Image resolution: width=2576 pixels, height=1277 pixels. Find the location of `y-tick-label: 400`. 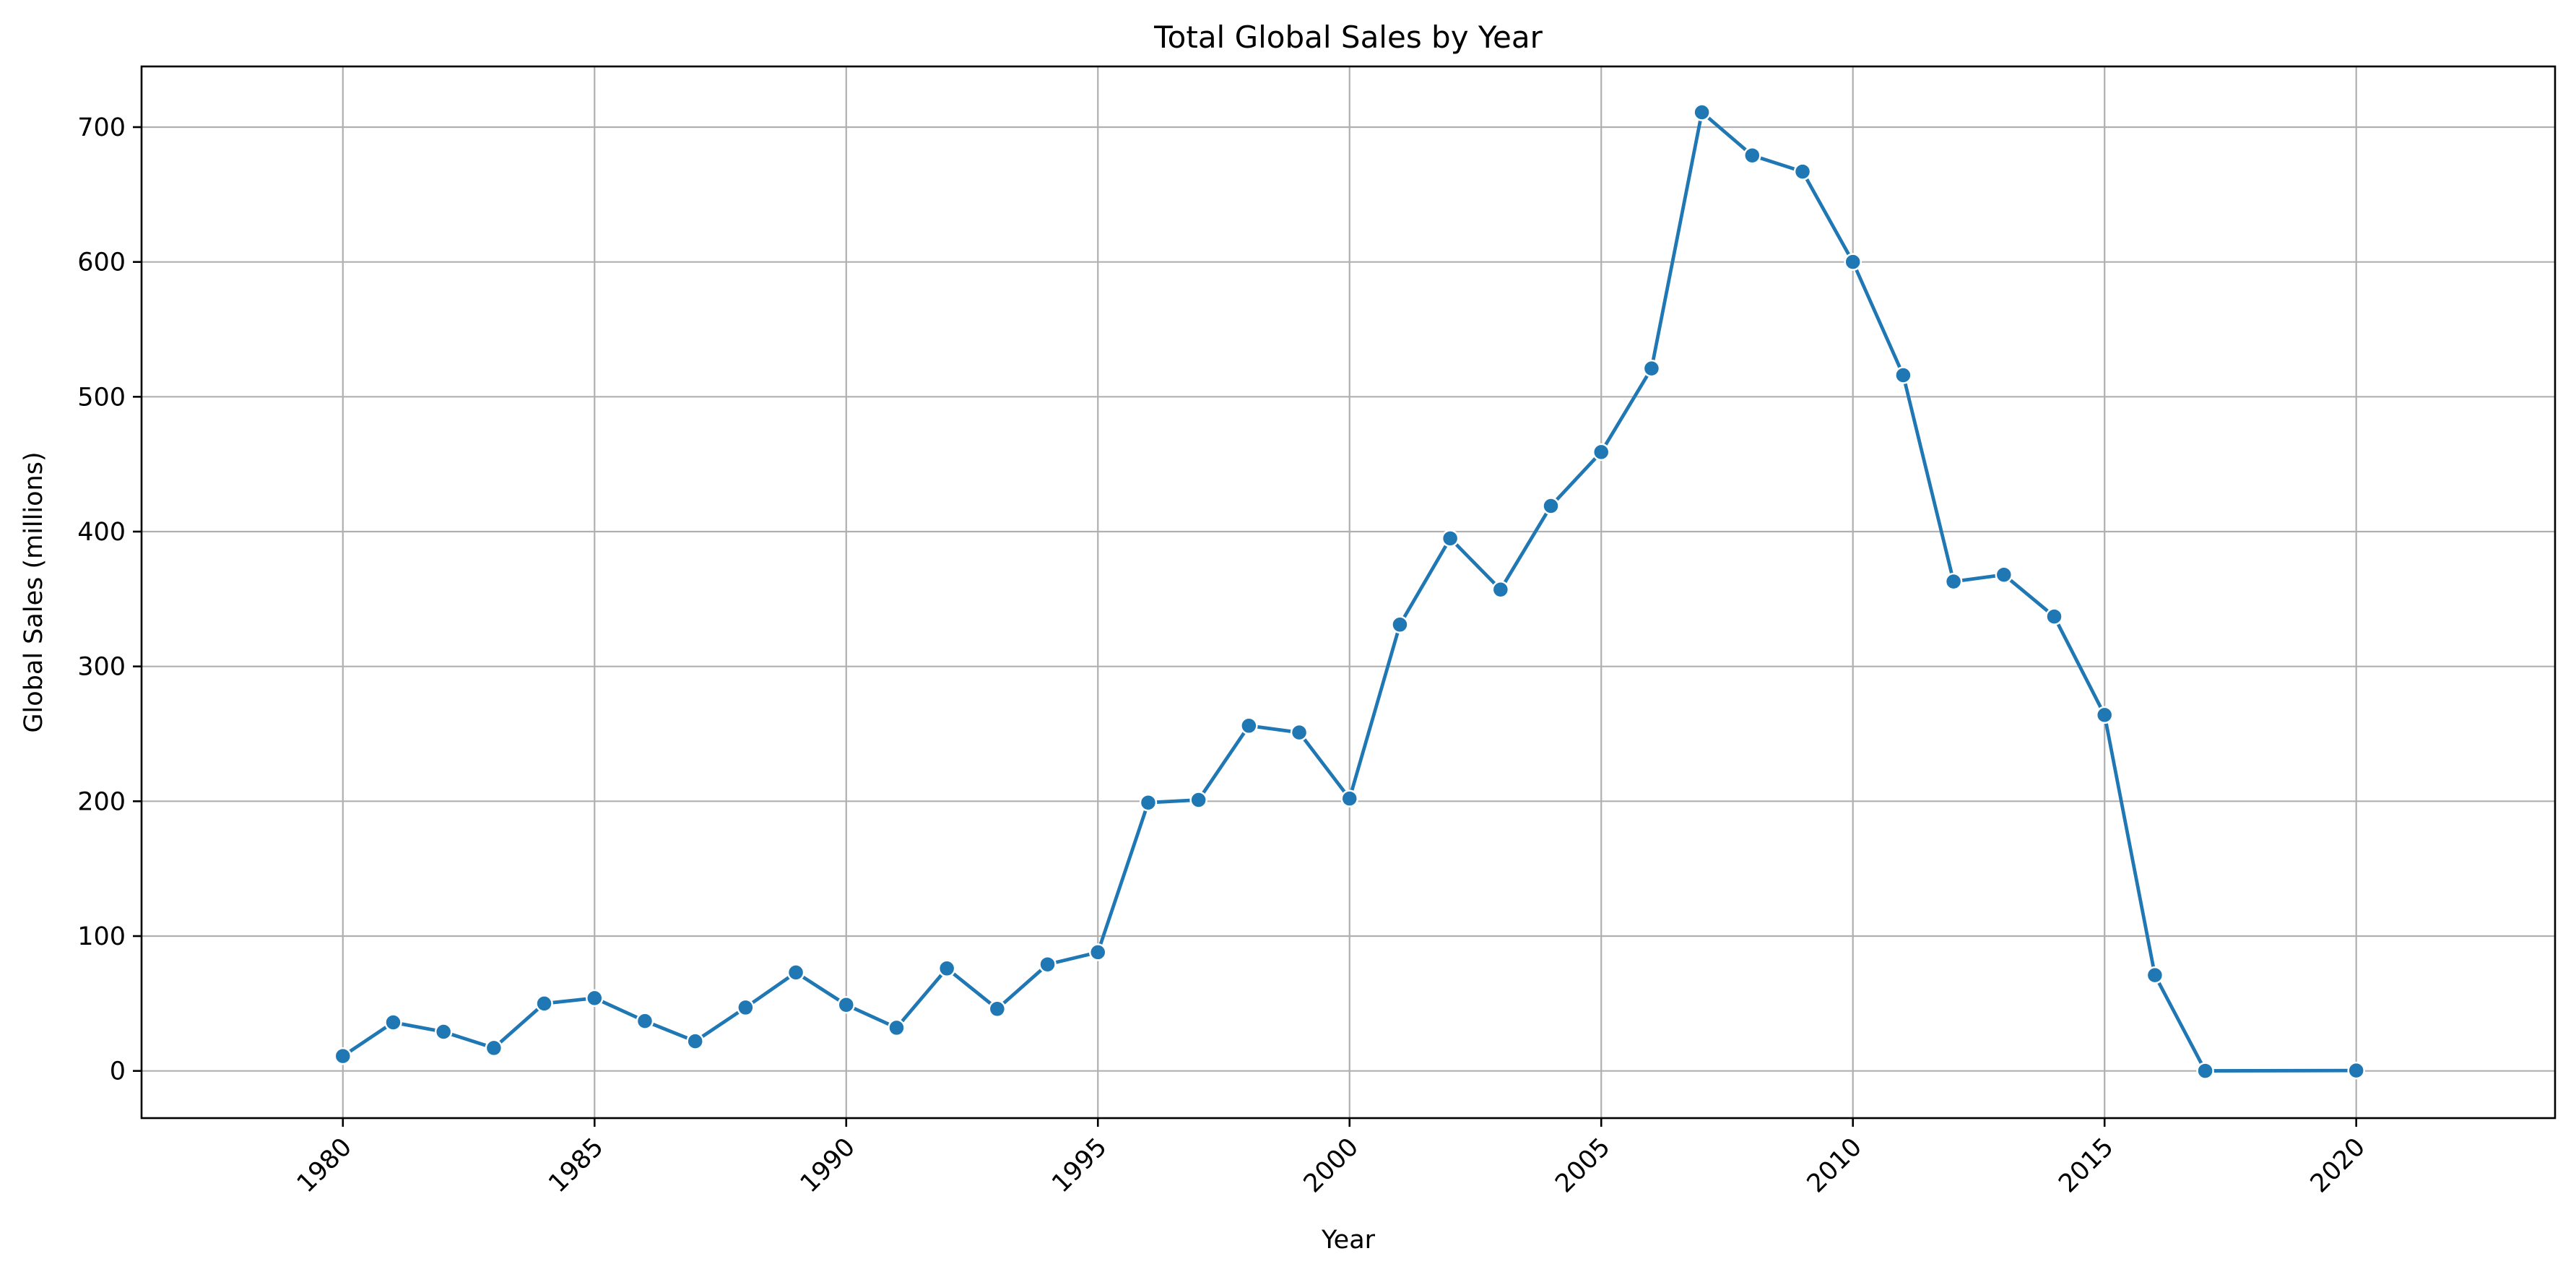

y-tick-label: 400 is located at coordinates (101, 532).